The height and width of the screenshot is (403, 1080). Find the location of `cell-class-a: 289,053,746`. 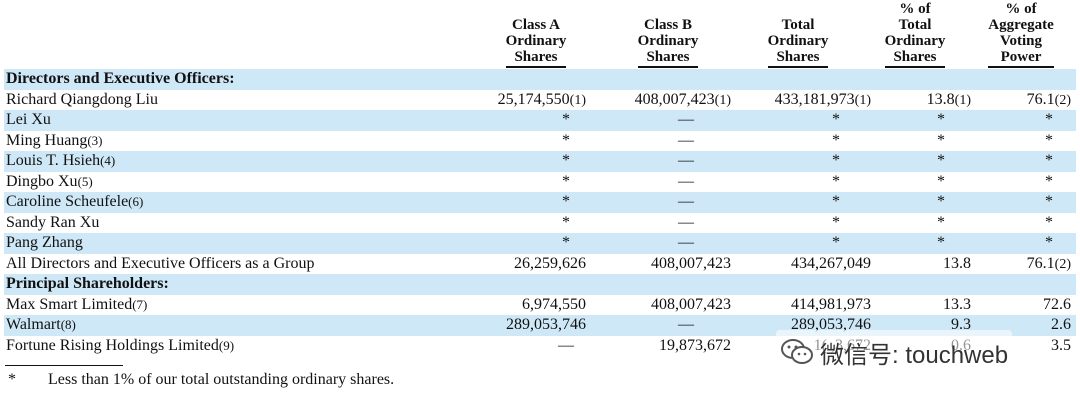

cell-class-a: 289,053,746 is located at coordinates (546, 325).